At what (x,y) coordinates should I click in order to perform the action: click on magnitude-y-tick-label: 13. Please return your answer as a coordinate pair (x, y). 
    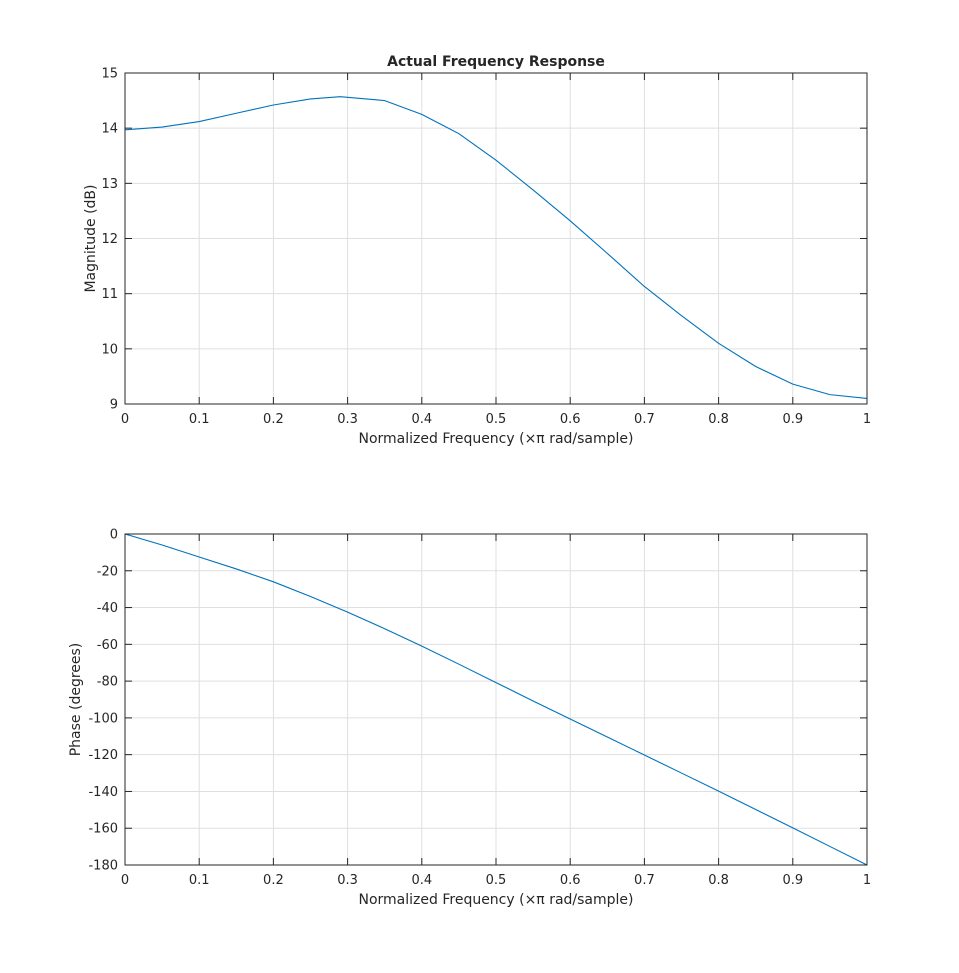
    Looking at the image, I should click on (109, 184).